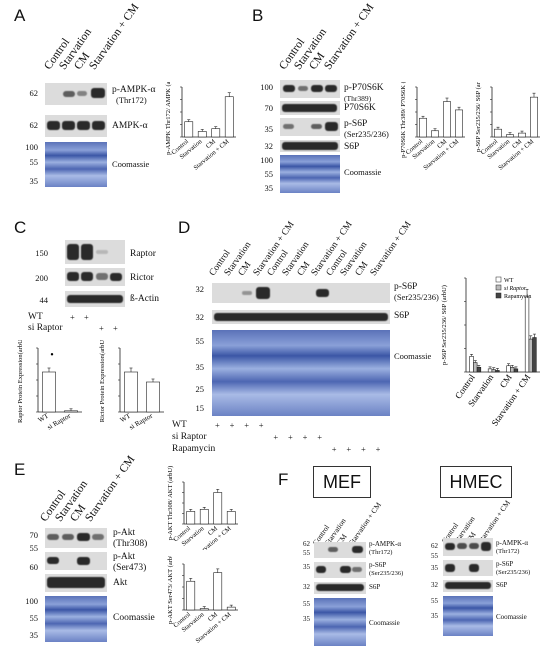  I want to click on blot-akt, so click(76, 583).